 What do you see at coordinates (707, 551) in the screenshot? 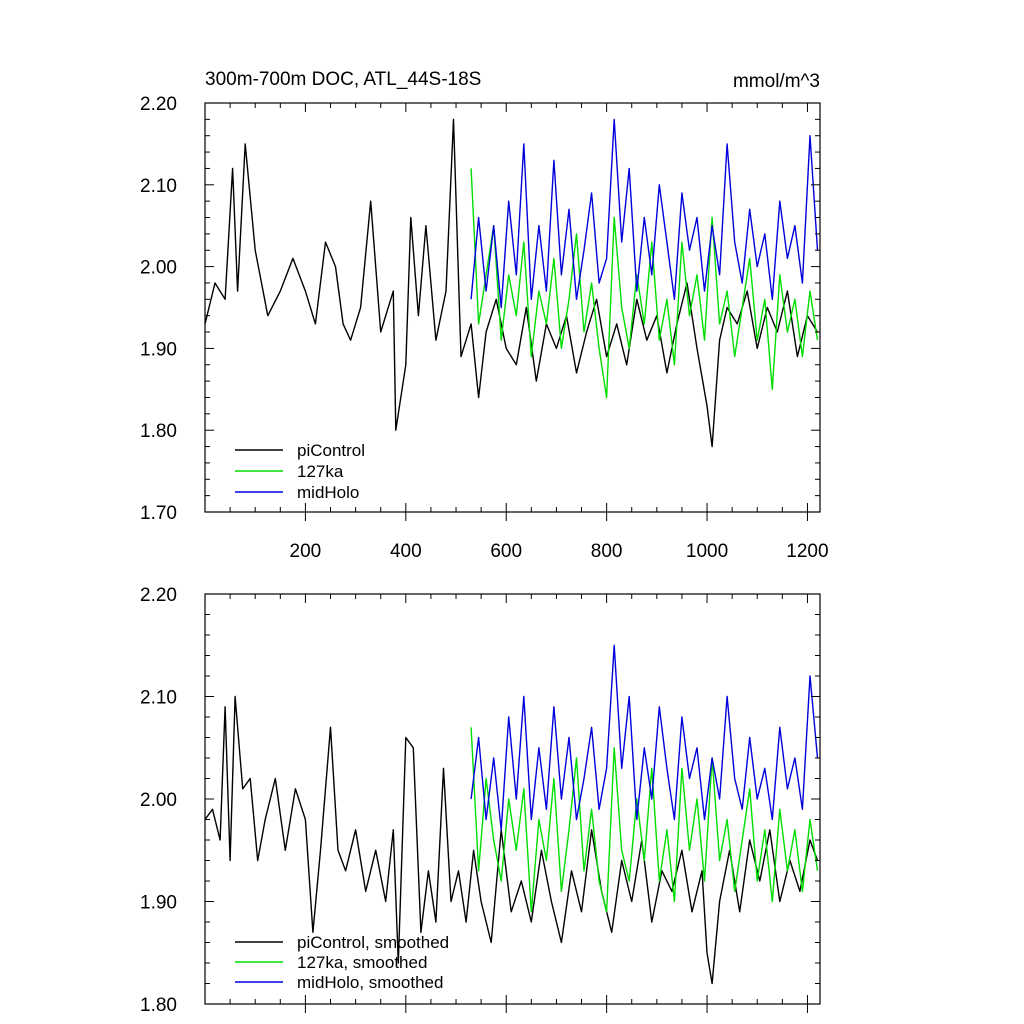
I see `x-tick-label: 1000` at bounding box center [707, 551].